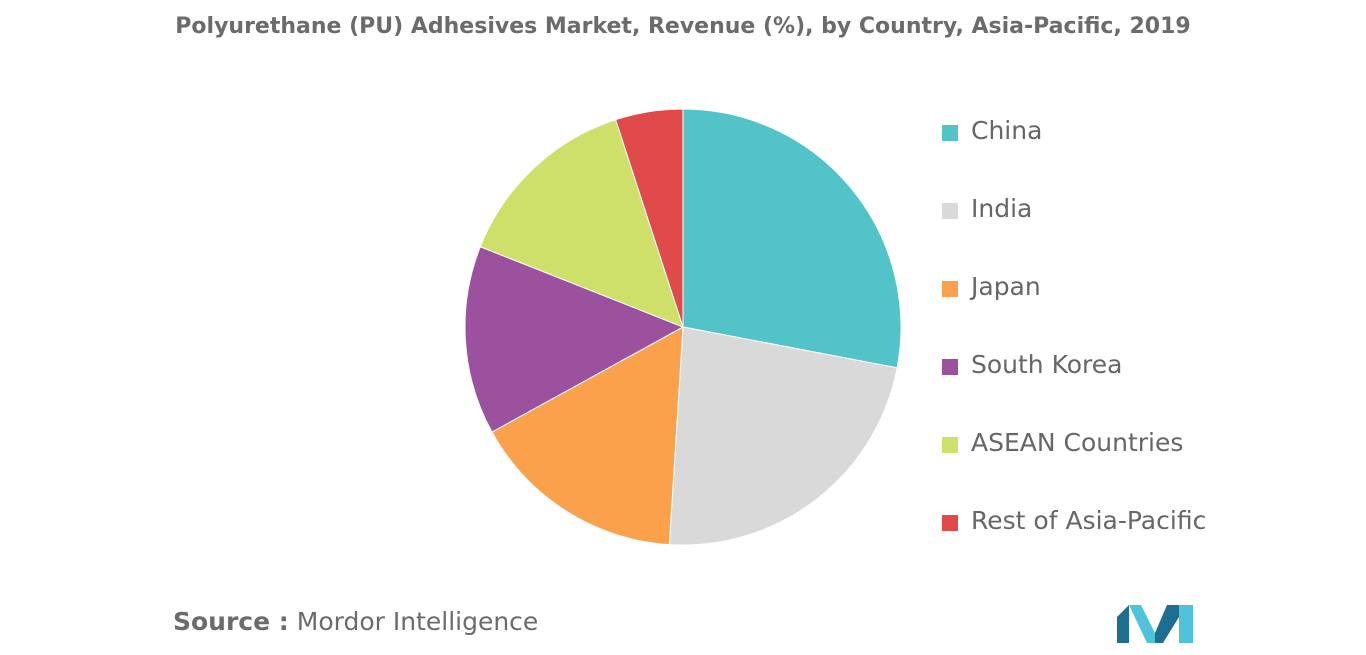 Image resolution: width=1366 pixels, height=655 pixels. What do you see at coordinates (1047, 364) in the screenshot?
I see `legend-label: South Korea` at bounding box center [1047, 364].